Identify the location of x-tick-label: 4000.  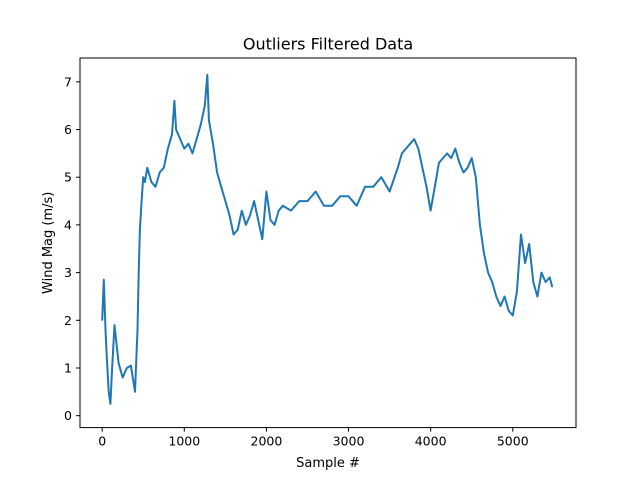
(431, 441).